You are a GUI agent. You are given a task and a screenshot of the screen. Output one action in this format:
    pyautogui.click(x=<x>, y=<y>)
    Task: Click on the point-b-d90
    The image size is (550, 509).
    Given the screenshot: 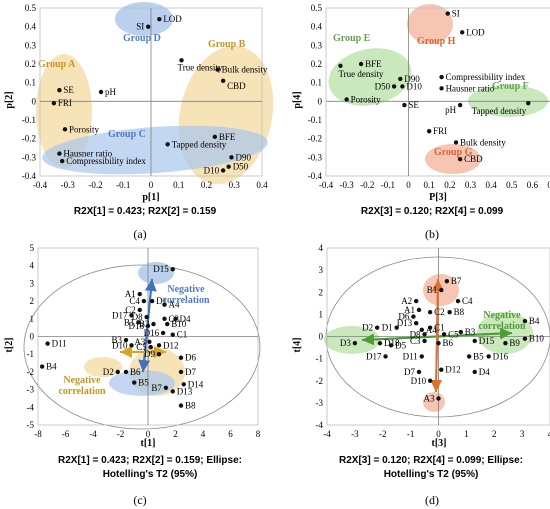 What is the action you would take?
    pyautogui.click(x=400, y=79)
    